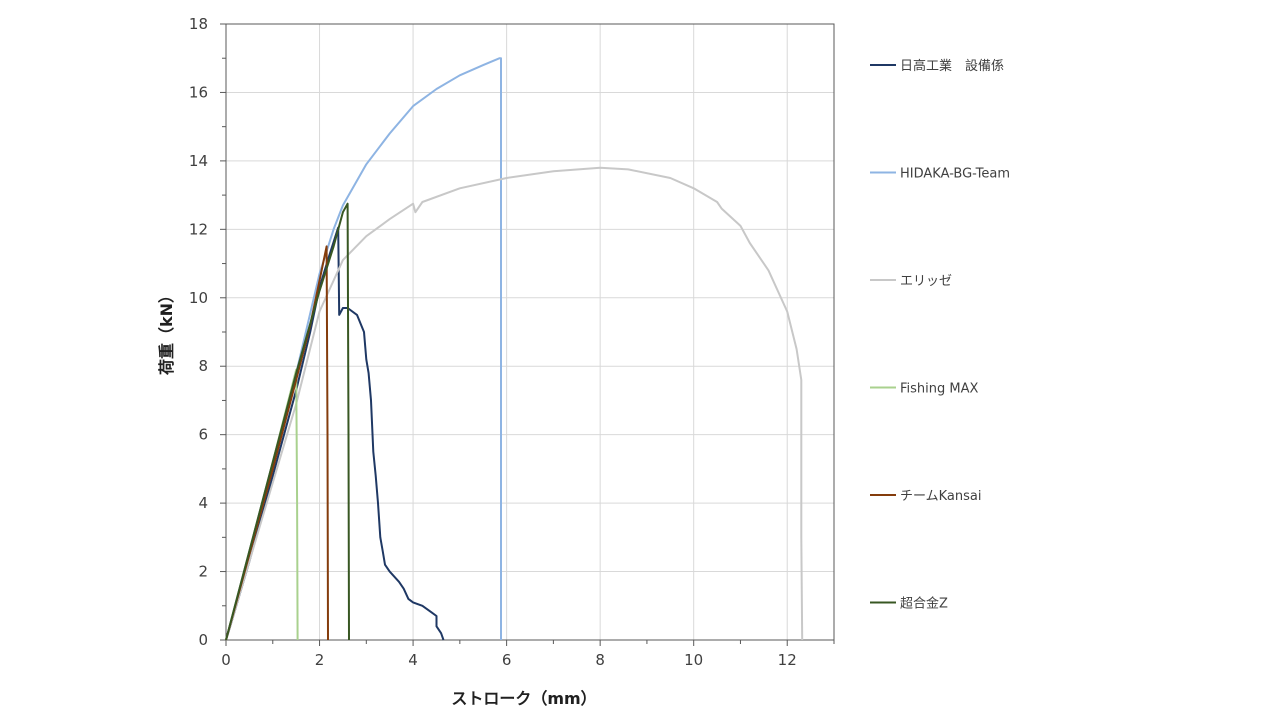  I want to click on y-tick-label: 12, so click(198, 229).